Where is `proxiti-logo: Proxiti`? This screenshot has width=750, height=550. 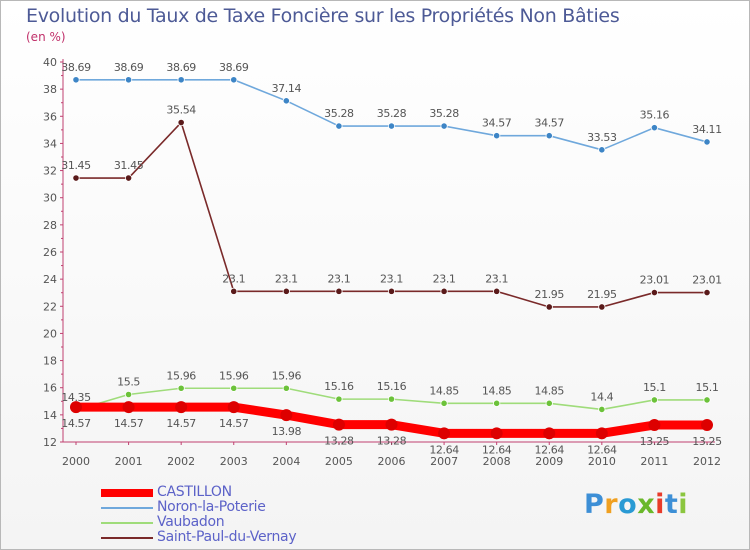 proxiti-logo: Proxiti is located at coordinates (636, 504).